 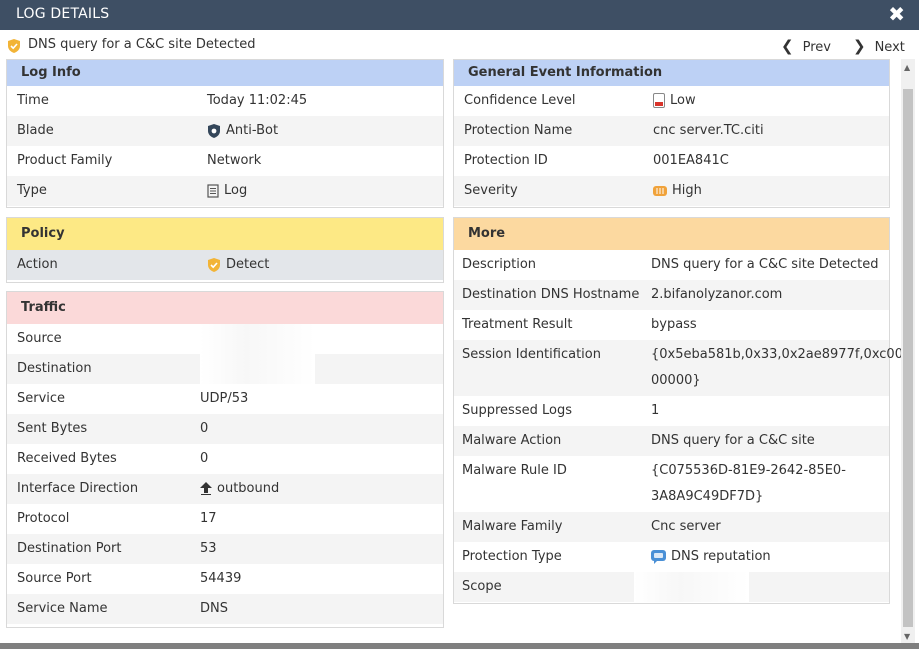 What do you see at coordinates (711, 557) in the screenshot?
I see `row-value: DNS reputation` at bounding box center [711, 557].